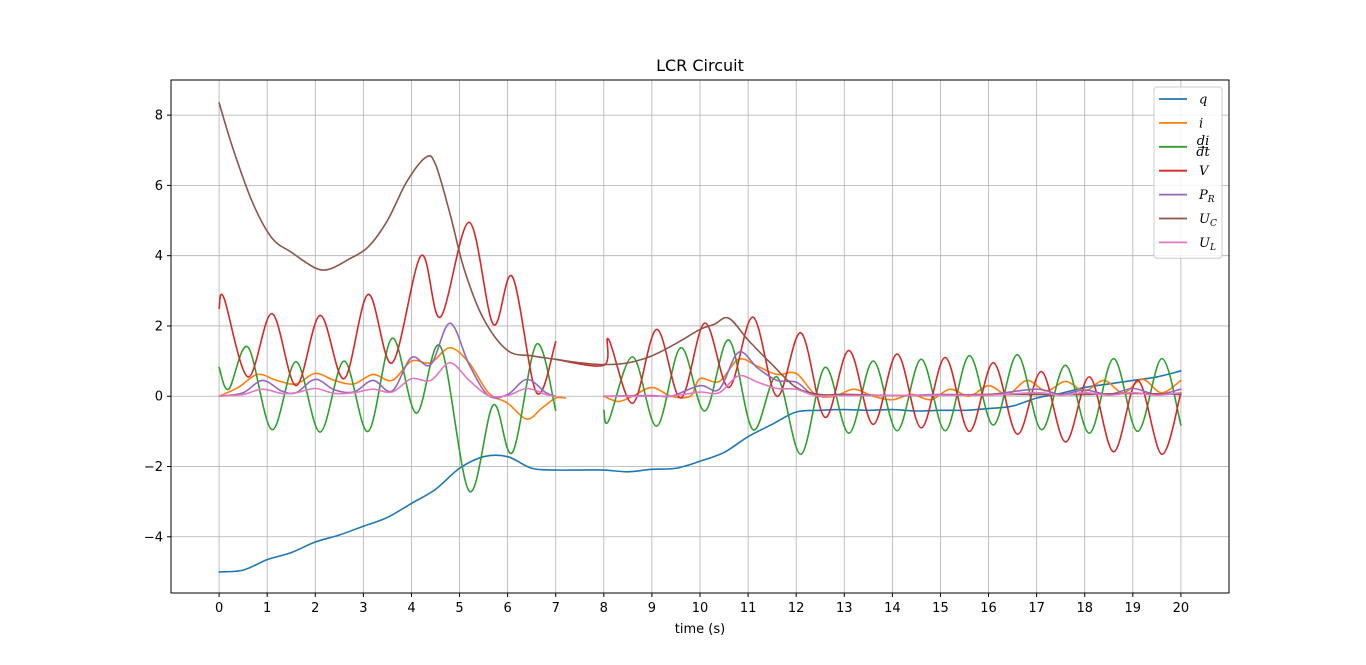 The width and height of the screenshot is (1366, 665). What do you see at coordinates (1181, 608) in the screenshot?
I see `x-tick-label: 20` at bounding box center [1181, 608].